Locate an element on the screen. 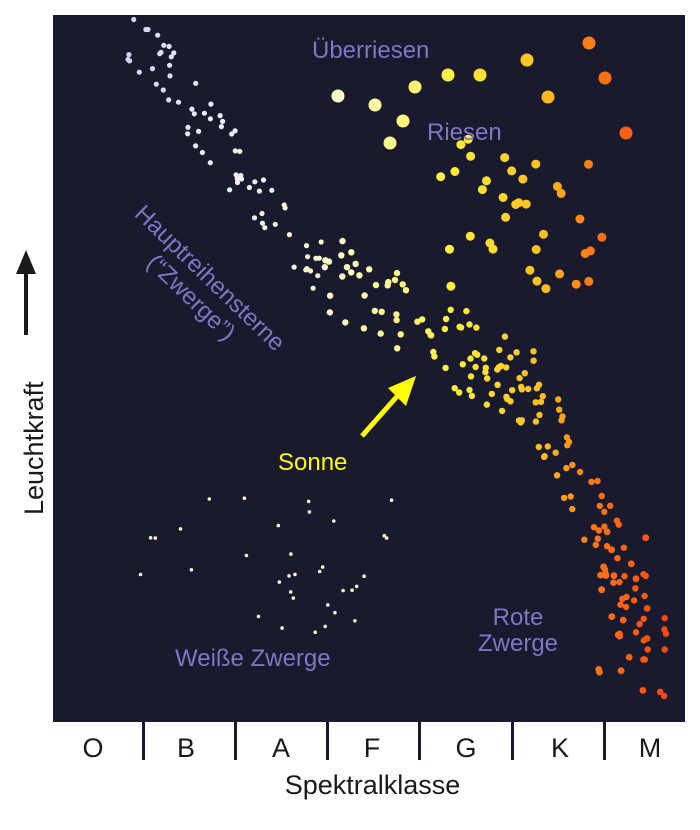 The width and height of the screenshot is (700, 830). label-red-dwarfs: Rote Zwerge is located at coordinates (518, 631).